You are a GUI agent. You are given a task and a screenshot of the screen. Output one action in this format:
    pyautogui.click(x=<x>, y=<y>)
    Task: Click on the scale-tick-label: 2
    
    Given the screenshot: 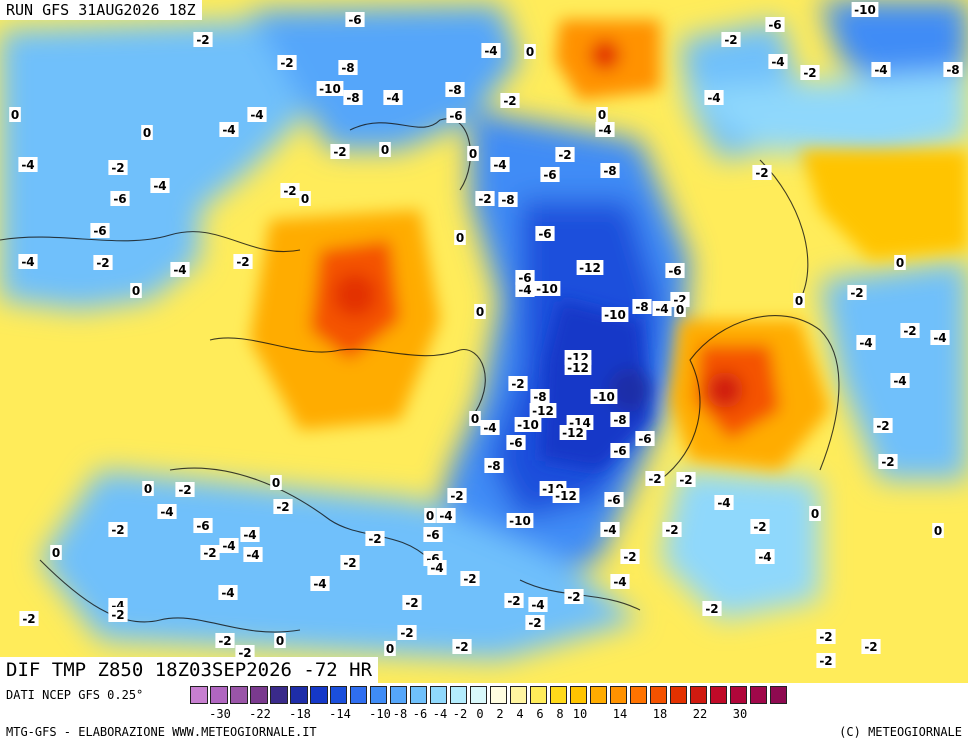 What is the action you would take?
    pyautogui.click(x=500, y=714)
    